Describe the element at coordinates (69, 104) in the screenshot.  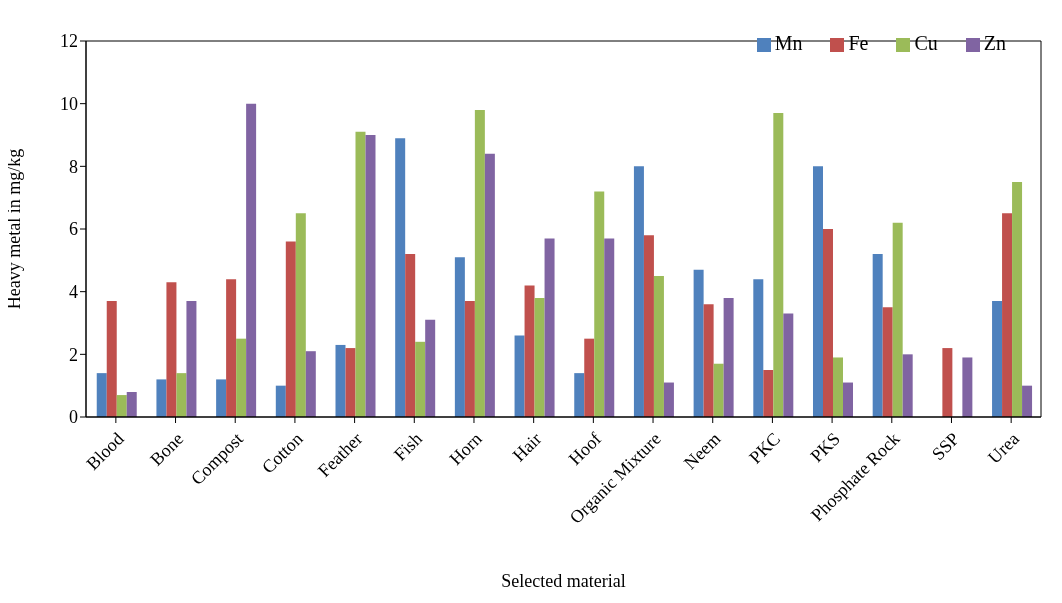
I see `y-tick-label: 10` at that location.